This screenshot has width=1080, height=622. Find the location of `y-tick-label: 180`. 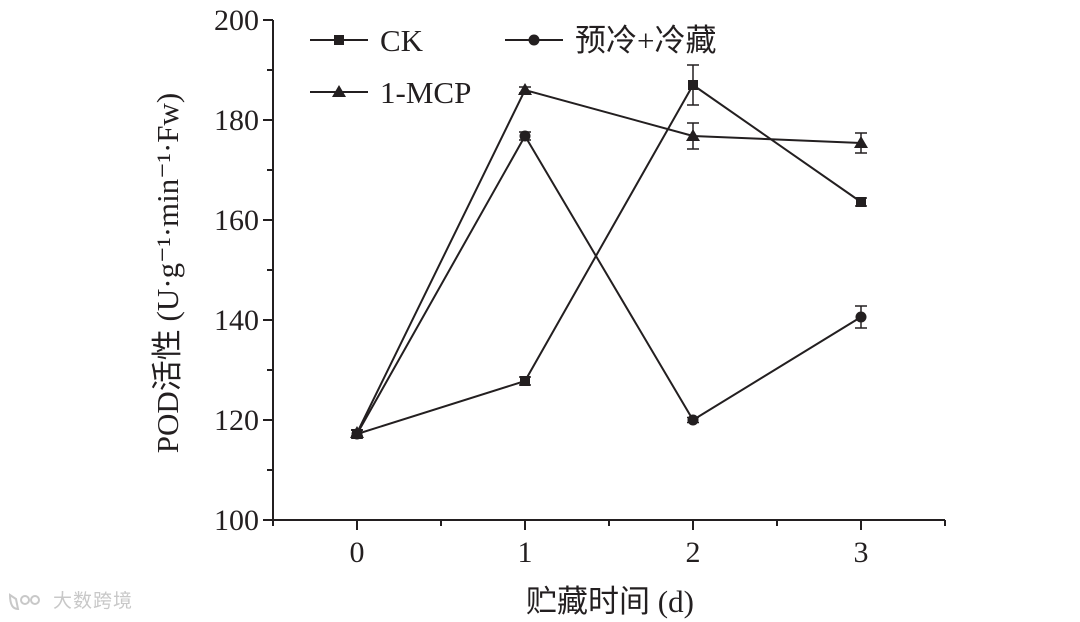

y-tick-label: 180 is located at coordinates (236, 120).